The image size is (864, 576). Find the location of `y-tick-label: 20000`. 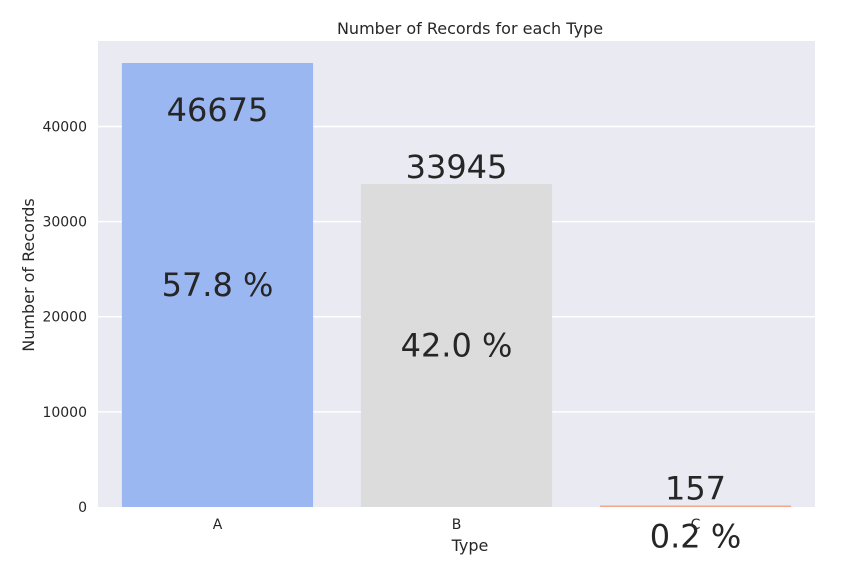

y-tick-label: 20000 is located at coordinates (64, 318).